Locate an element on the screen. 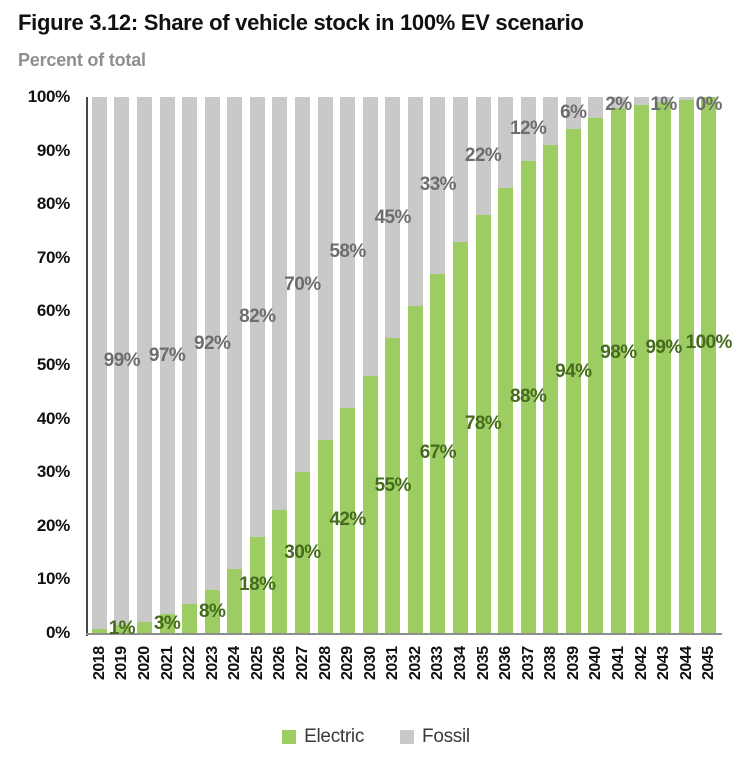 This screenshot has width=752, height=780. electric-share-label-2037: 88% is located at coordinates (528, 397).